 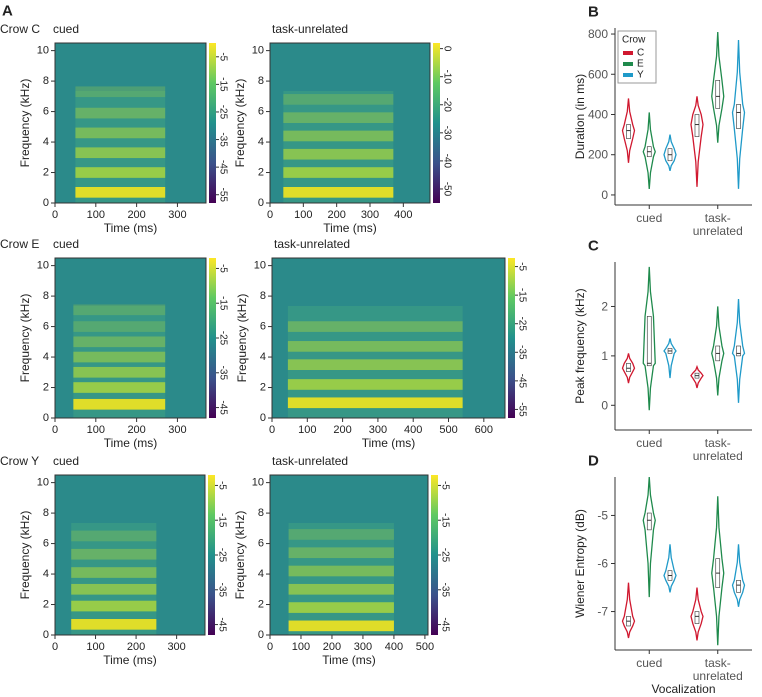 What do you see at coordinates (96, 430) in the screenshot?
I see `x-tick-label: 100` at bounding box center [96, 430].